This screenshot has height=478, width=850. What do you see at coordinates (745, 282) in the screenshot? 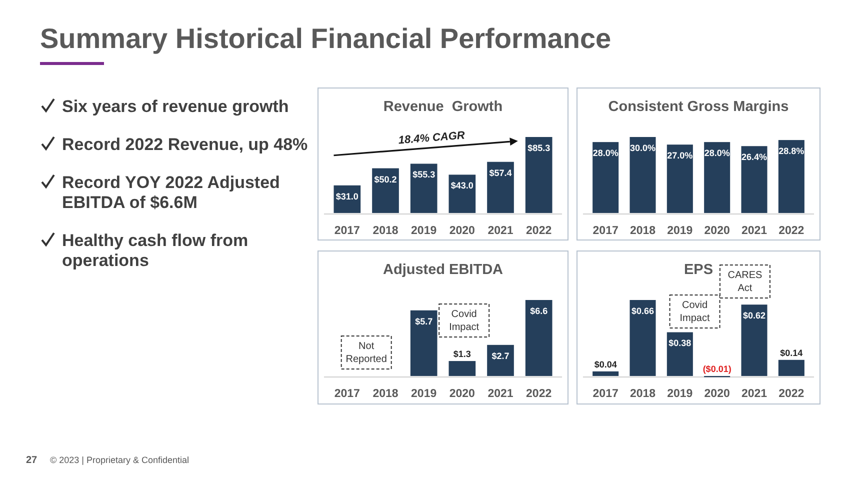
I see `text: CARES Act` at bounding box center [745, 282].